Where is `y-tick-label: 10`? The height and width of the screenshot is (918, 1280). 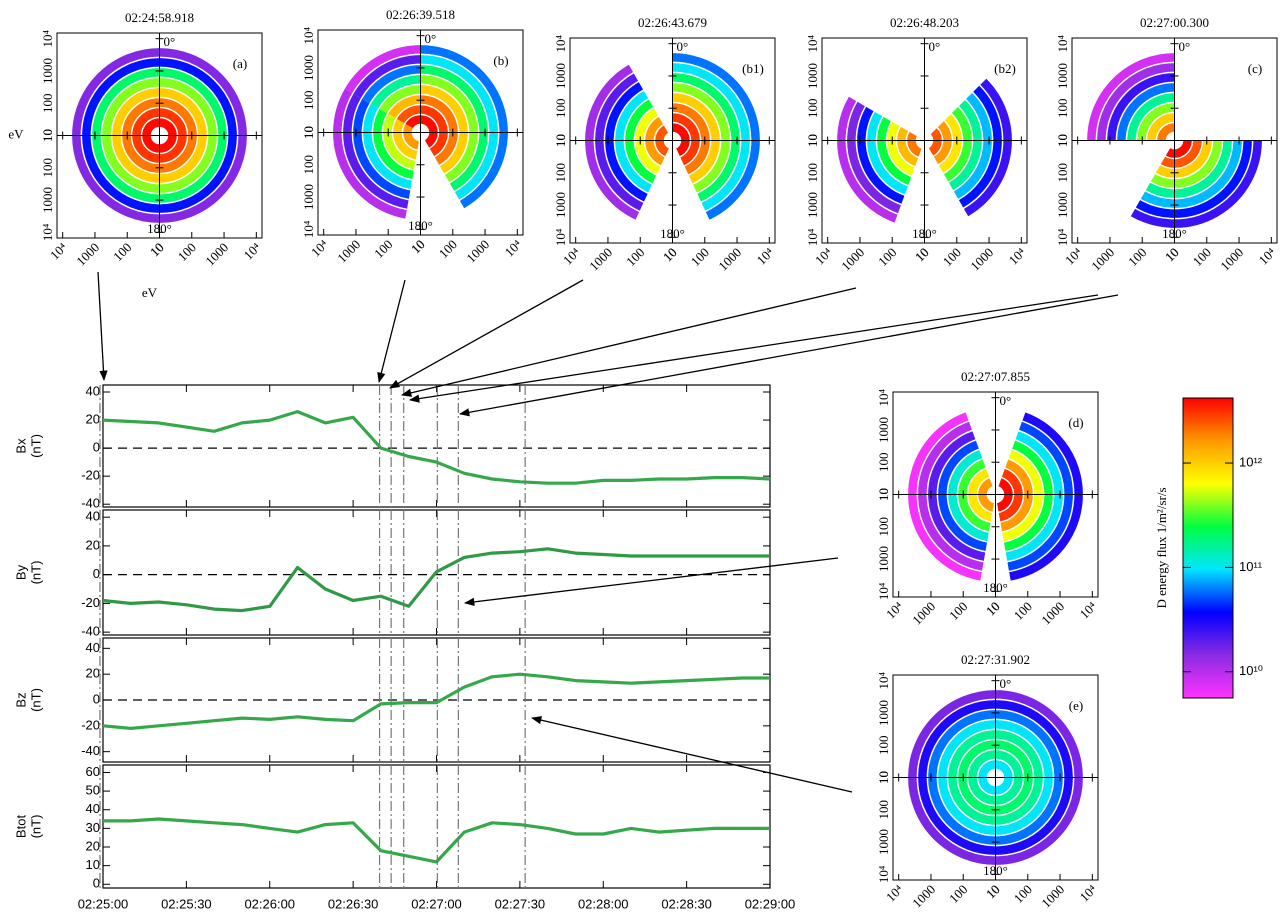
y-tick-label: 10 is located at coordinates (93, 864).